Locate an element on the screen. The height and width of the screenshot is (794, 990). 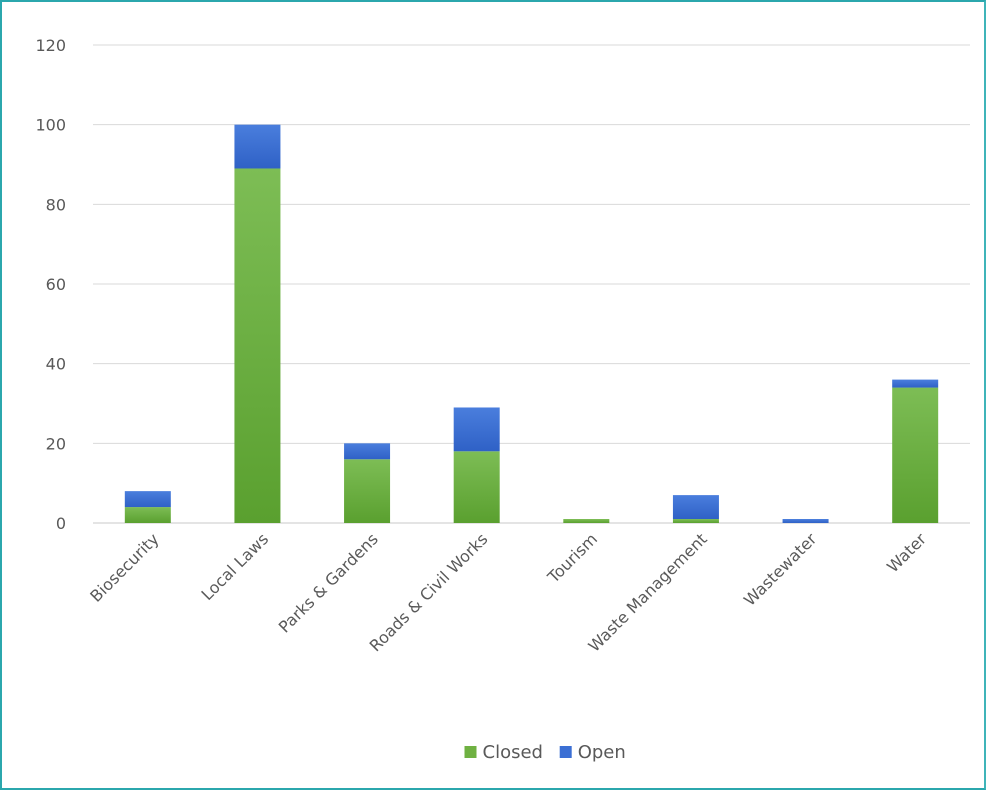
x-tick-label: Parks & Gardens is located at coordinates (328, 582).